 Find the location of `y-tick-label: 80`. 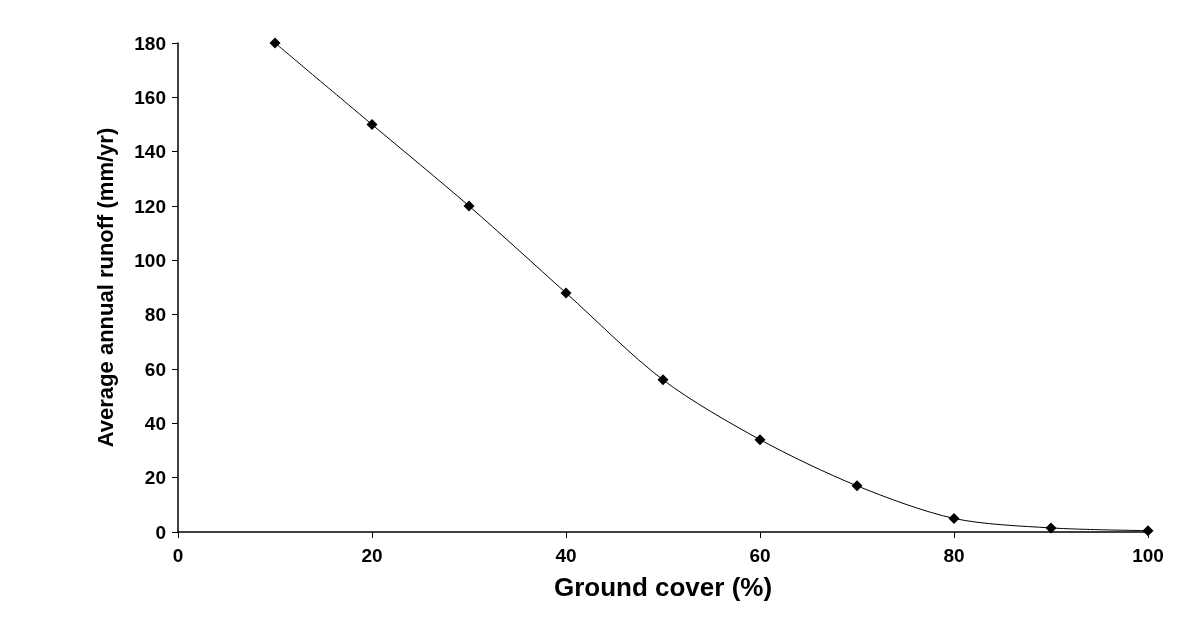

y-tick-label: 80 is located at coordinates (155, 315).